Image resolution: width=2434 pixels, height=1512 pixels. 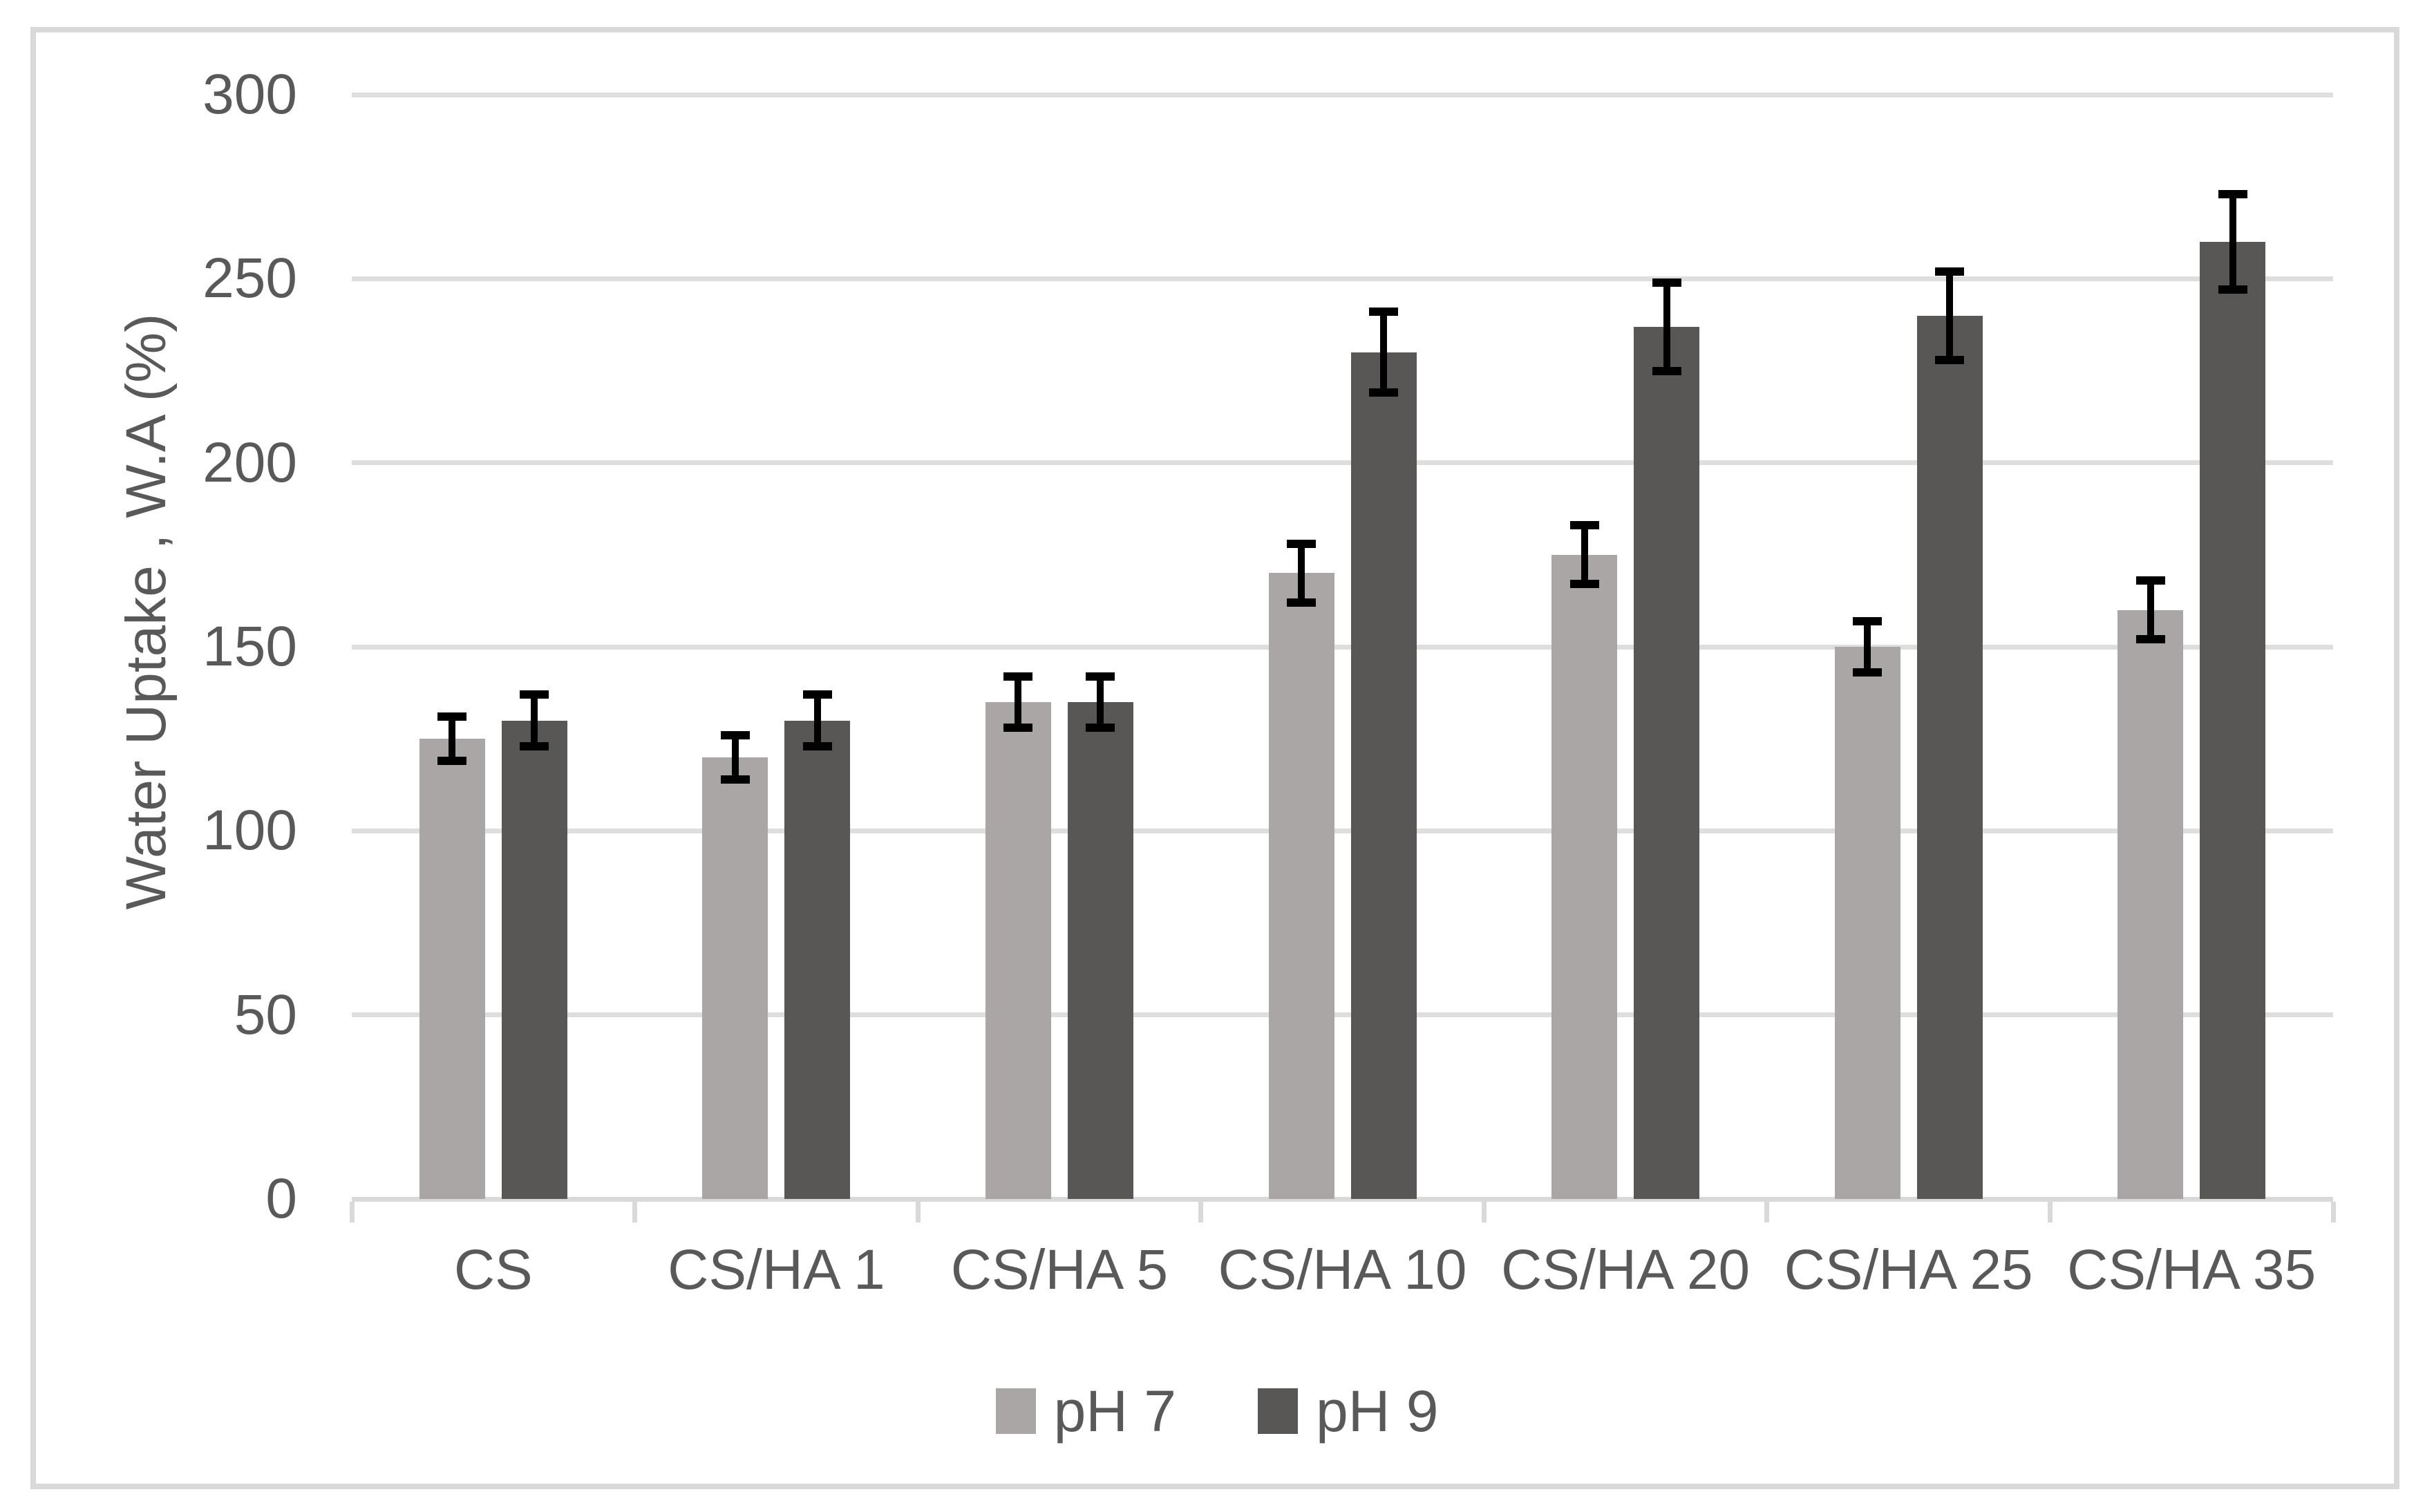 What do you see at coordinates (249, 278) in the screenshot?
I see `y-tick-label: 250` at bounding box center [249, 278].